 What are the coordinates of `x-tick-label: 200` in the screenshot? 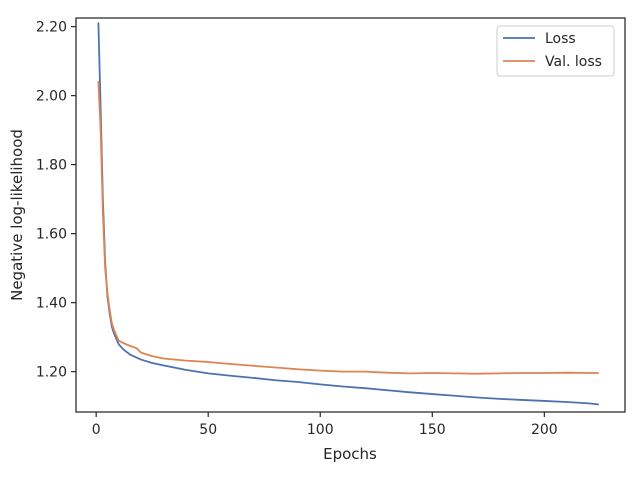 It's located at (544, 430).